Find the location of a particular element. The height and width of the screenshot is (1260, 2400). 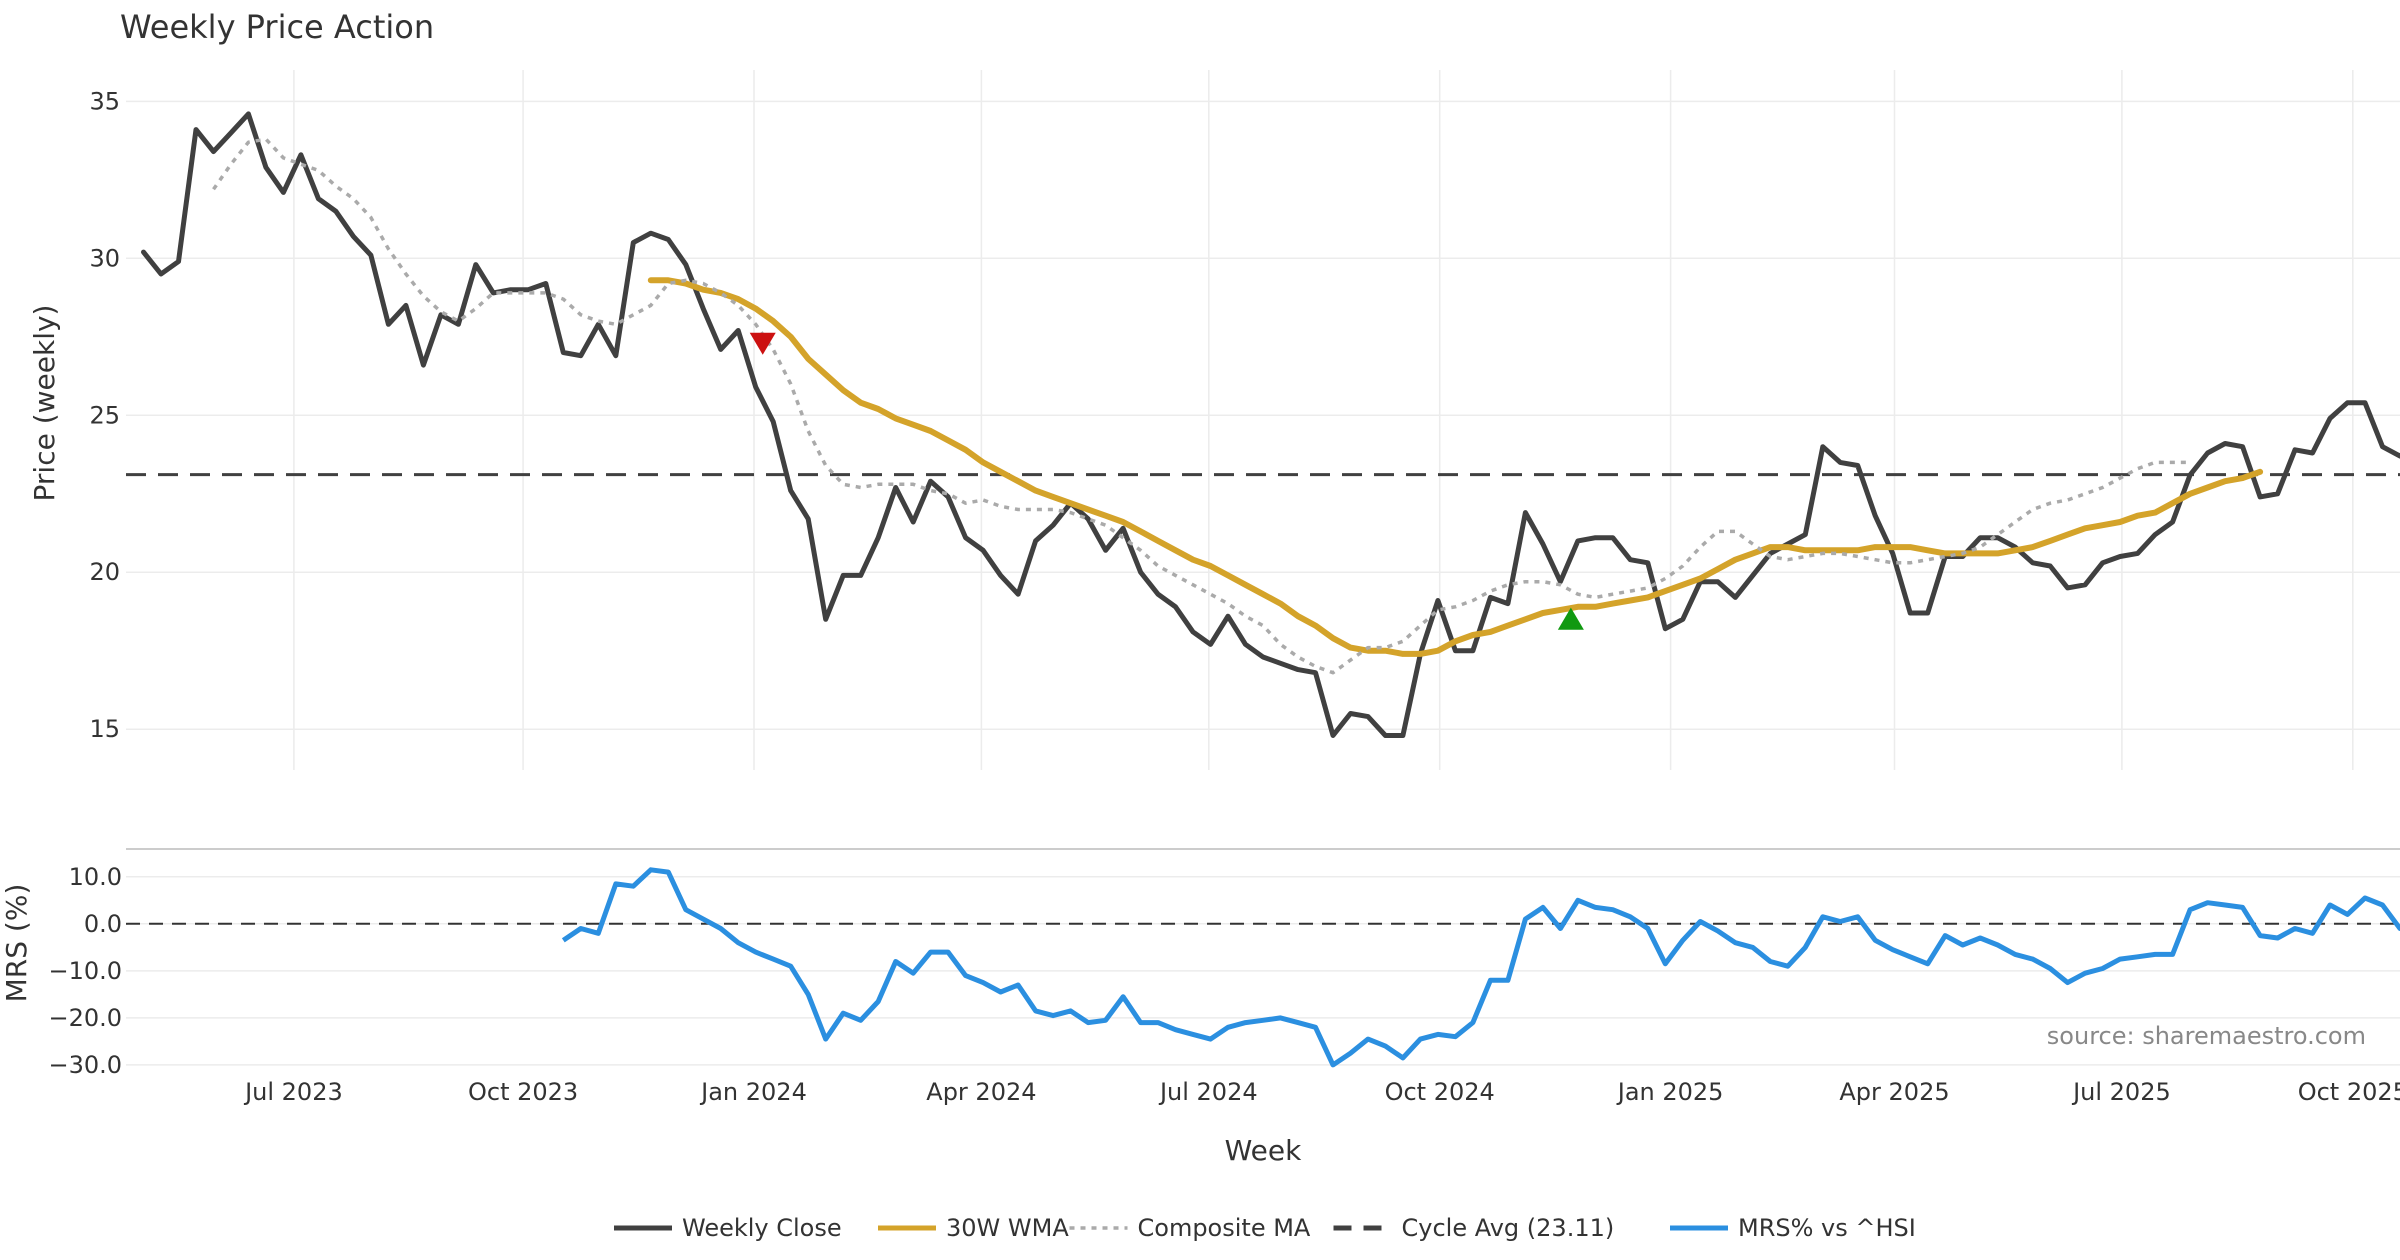

x-tick-oct-2024: Oct 2024 is located at coordinates (1440, 1092).